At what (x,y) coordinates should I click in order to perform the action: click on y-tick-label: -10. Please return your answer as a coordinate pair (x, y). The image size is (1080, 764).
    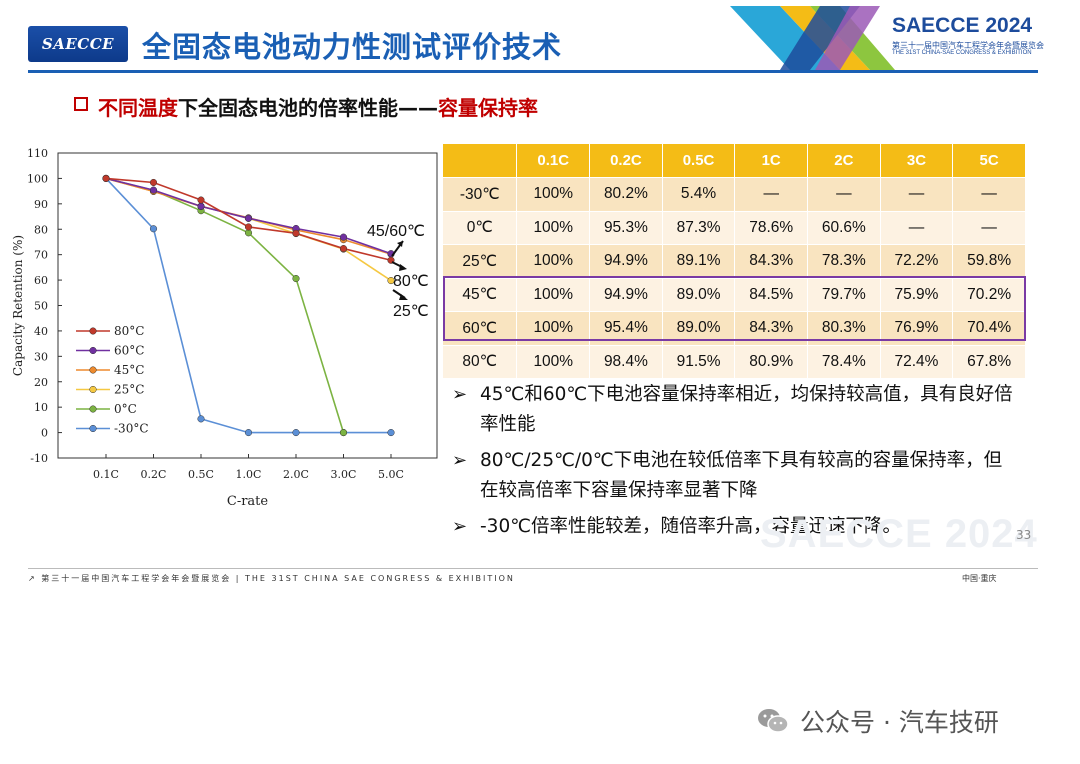
    Looking at the image, I should click on (39, 458).